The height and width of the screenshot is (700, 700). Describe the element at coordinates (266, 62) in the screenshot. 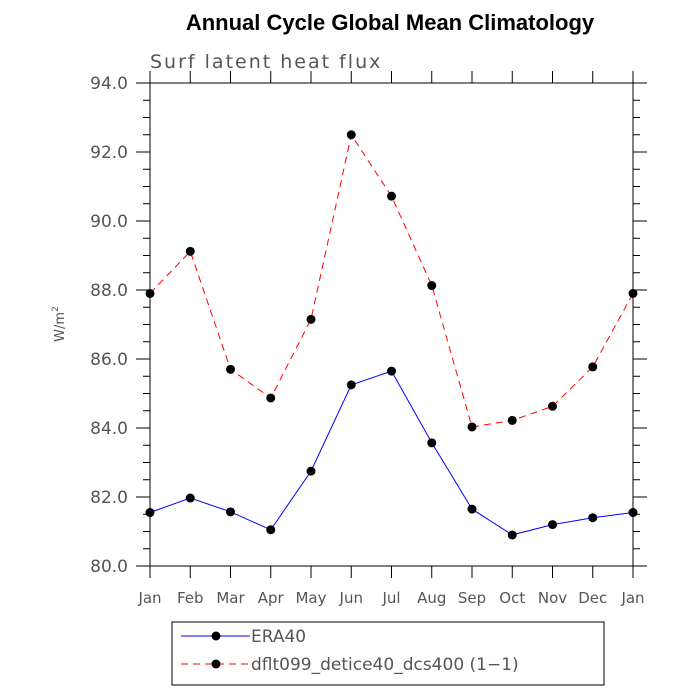

I see `chart-subtitle: Surf latent heat flux` at that location.